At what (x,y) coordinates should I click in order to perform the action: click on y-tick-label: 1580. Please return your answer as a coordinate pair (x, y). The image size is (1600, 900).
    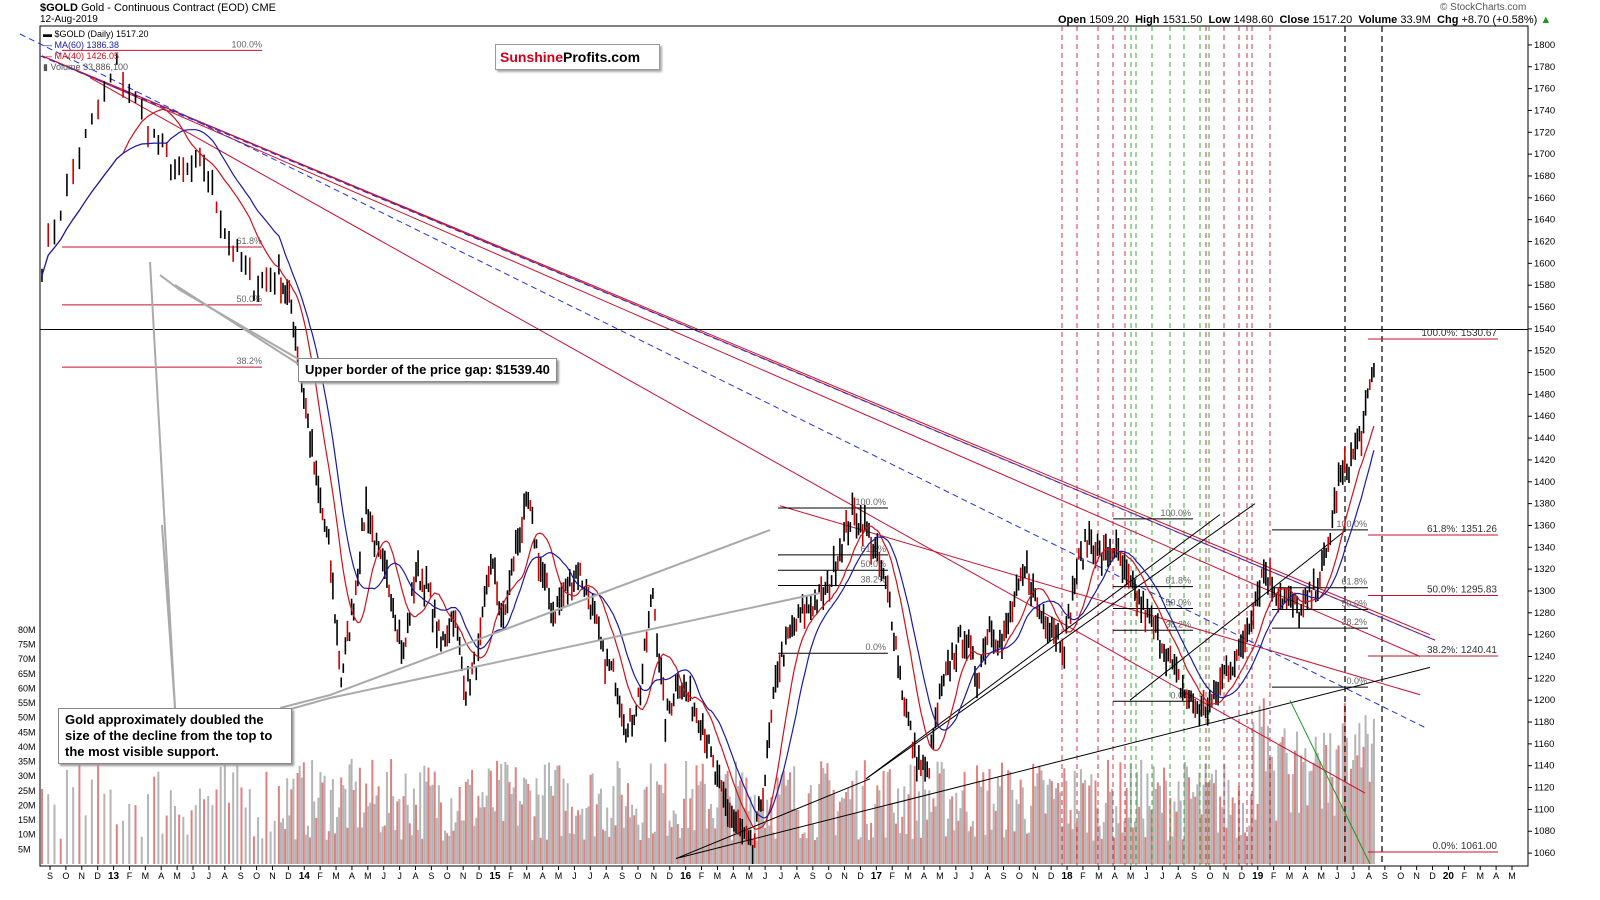
    Looking at the image, I should click on (1544, 285).